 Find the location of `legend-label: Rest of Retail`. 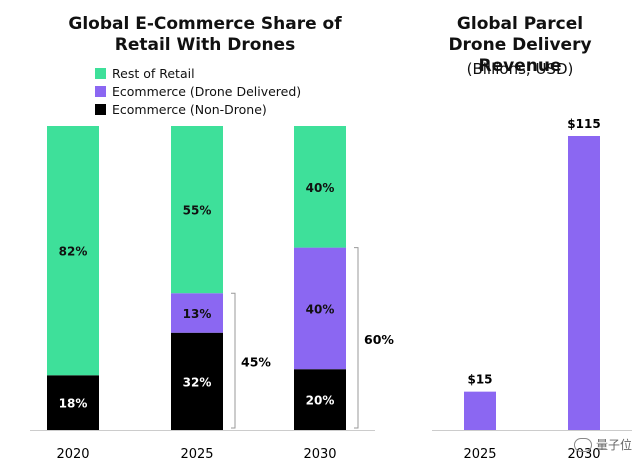

legend-label: Rest of Retail is located at coordinates (153, 73).